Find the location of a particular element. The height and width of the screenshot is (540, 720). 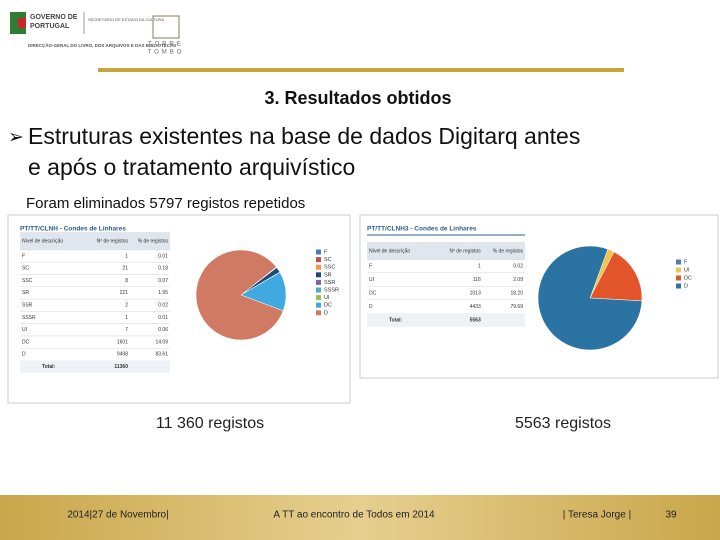

table-cell: 1.95 is located at coordinates (163, 293).